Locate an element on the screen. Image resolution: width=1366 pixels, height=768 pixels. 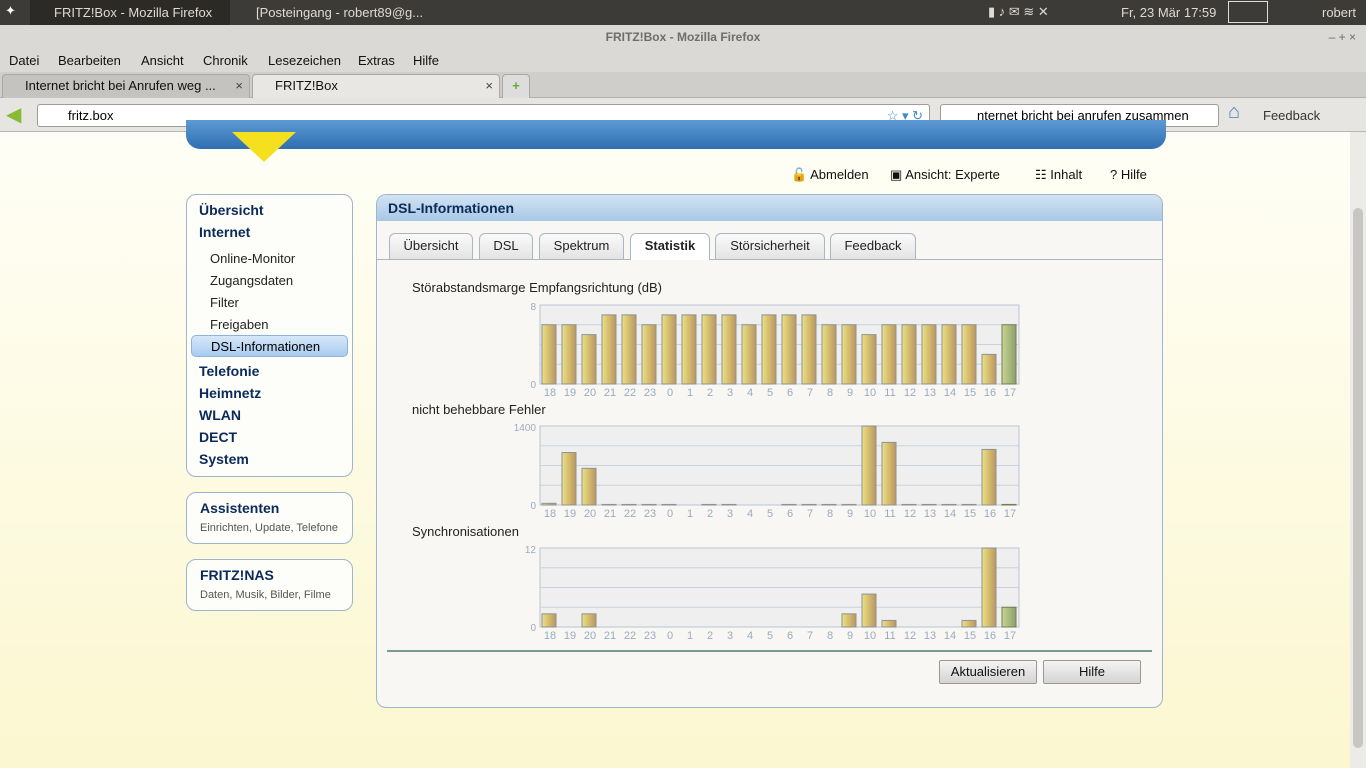
chart-title-errors: nicht behebbare Fehler is located at coordinates (479, 409).